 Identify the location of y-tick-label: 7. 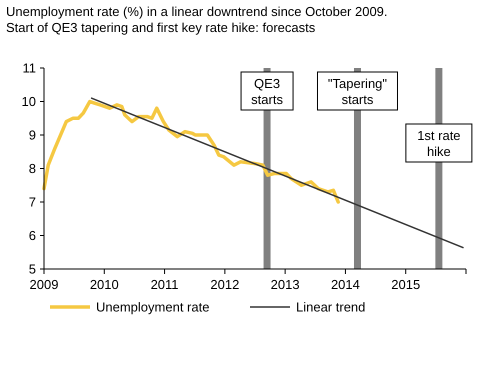
(32, 202).